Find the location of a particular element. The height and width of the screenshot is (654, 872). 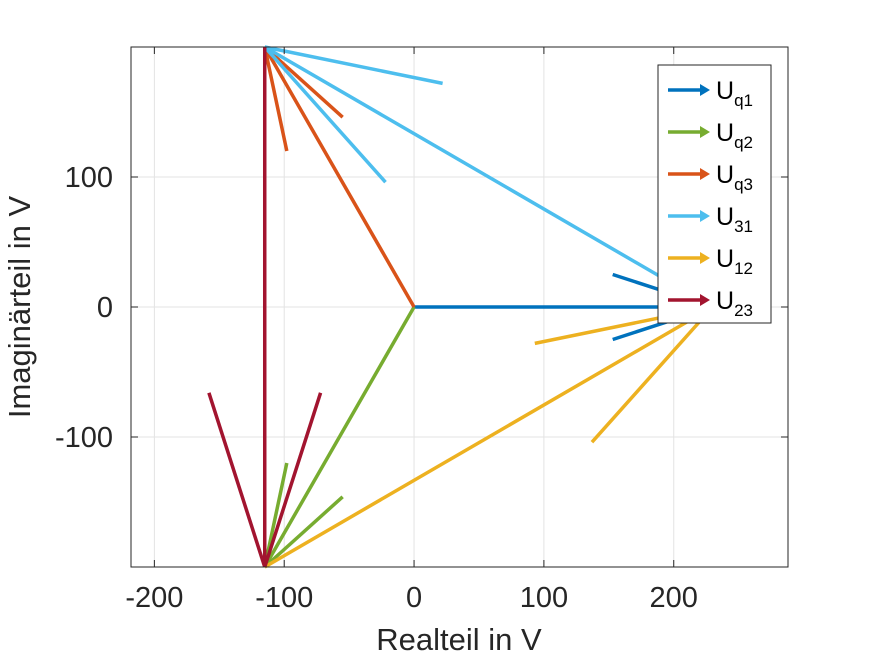

legend-label: U23 is located at coordinates (734, 303).